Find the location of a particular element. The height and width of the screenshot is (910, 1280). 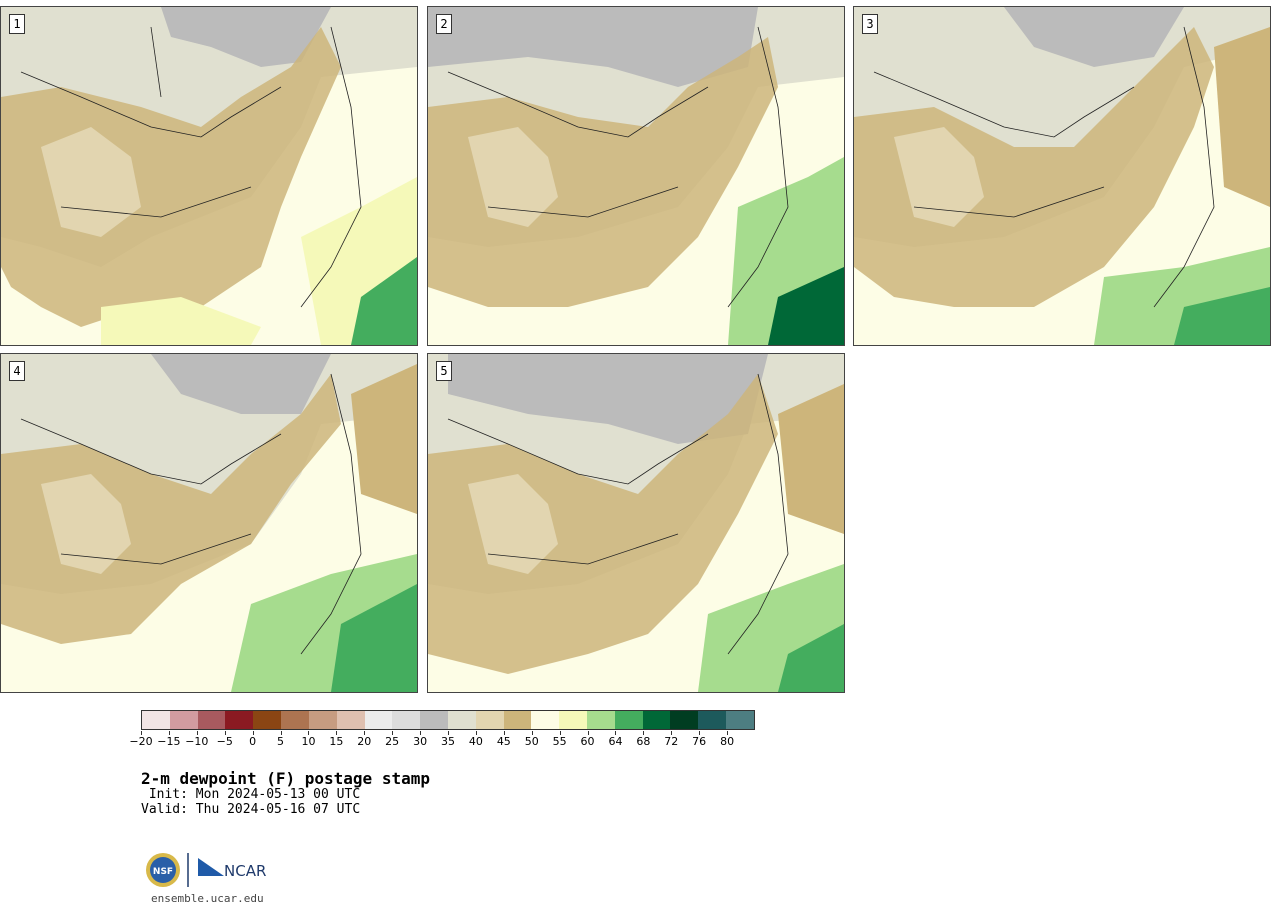

map-panel-5-field is located at coordinates (636, 523).